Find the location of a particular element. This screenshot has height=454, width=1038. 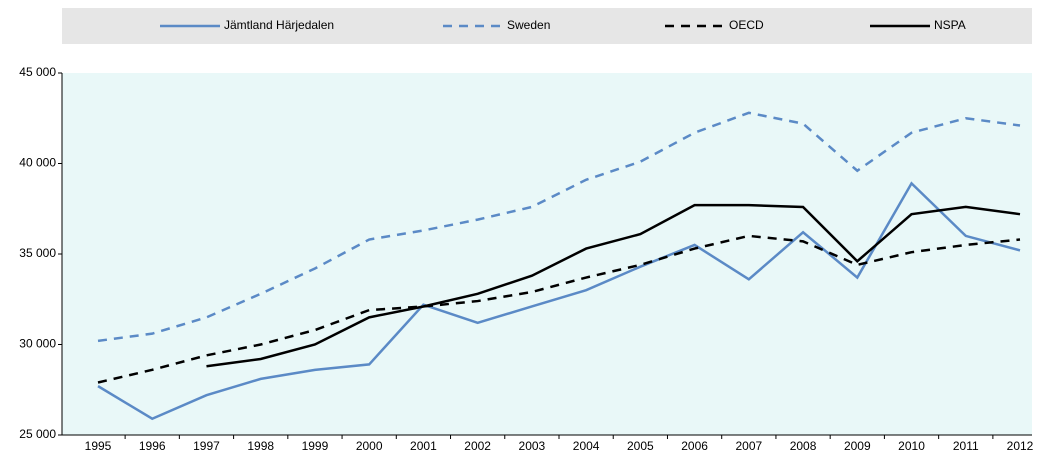

legend-label: NSPA is located at coordinates (950, 25).